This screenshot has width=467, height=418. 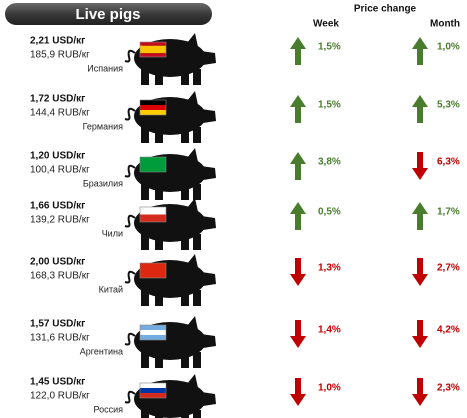 I want to click on price-usd: 1,57 USD/кг, so click(x=57, y=324).